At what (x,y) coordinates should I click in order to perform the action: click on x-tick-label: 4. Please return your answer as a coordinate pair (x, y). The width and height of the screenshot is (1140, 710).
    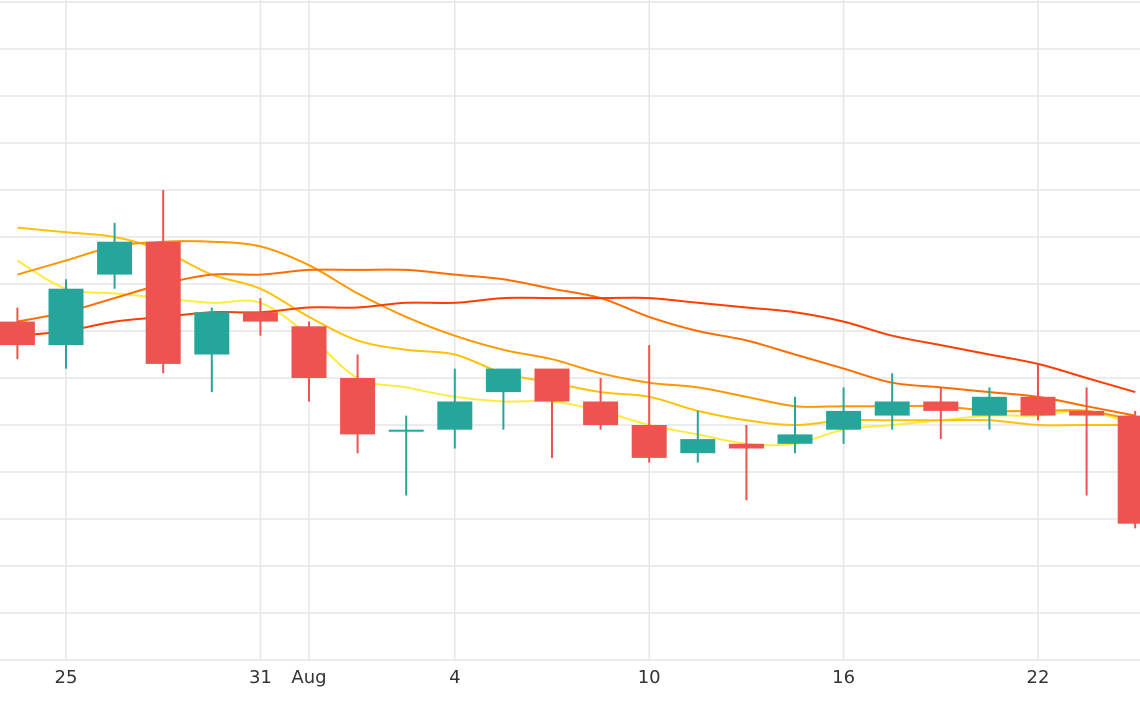
    Looking at the image, I should click on (454, 677).